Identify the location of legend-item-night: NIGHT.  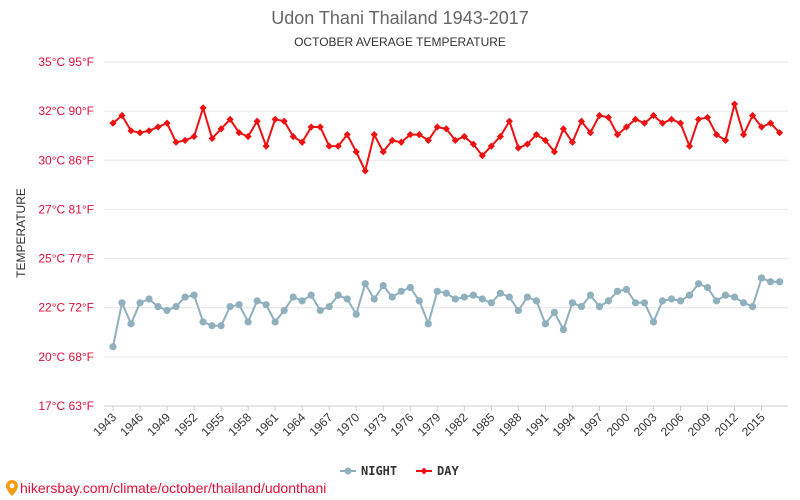
(368, 471).